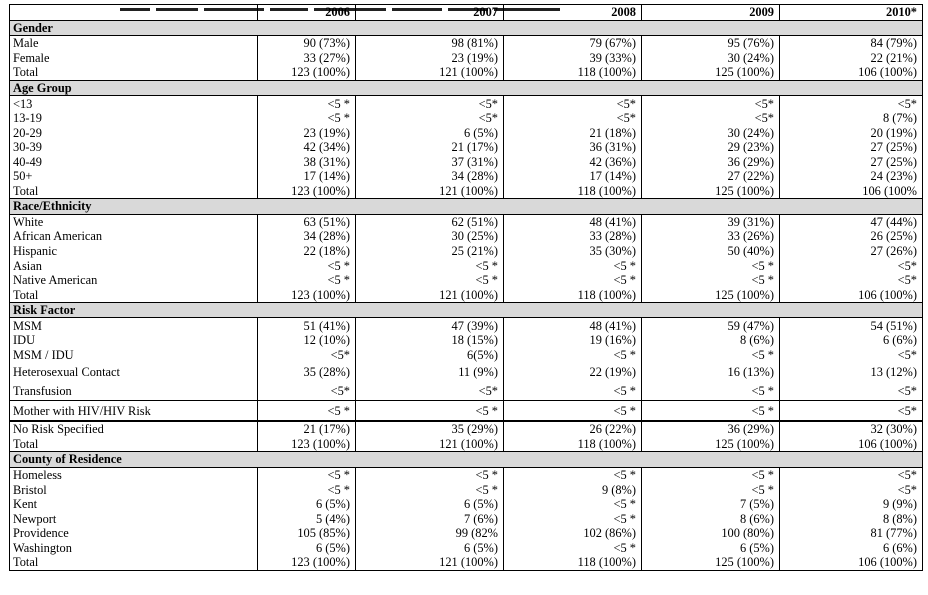  I want to click on cell-2007: 23 (19%), so click(429, 58).